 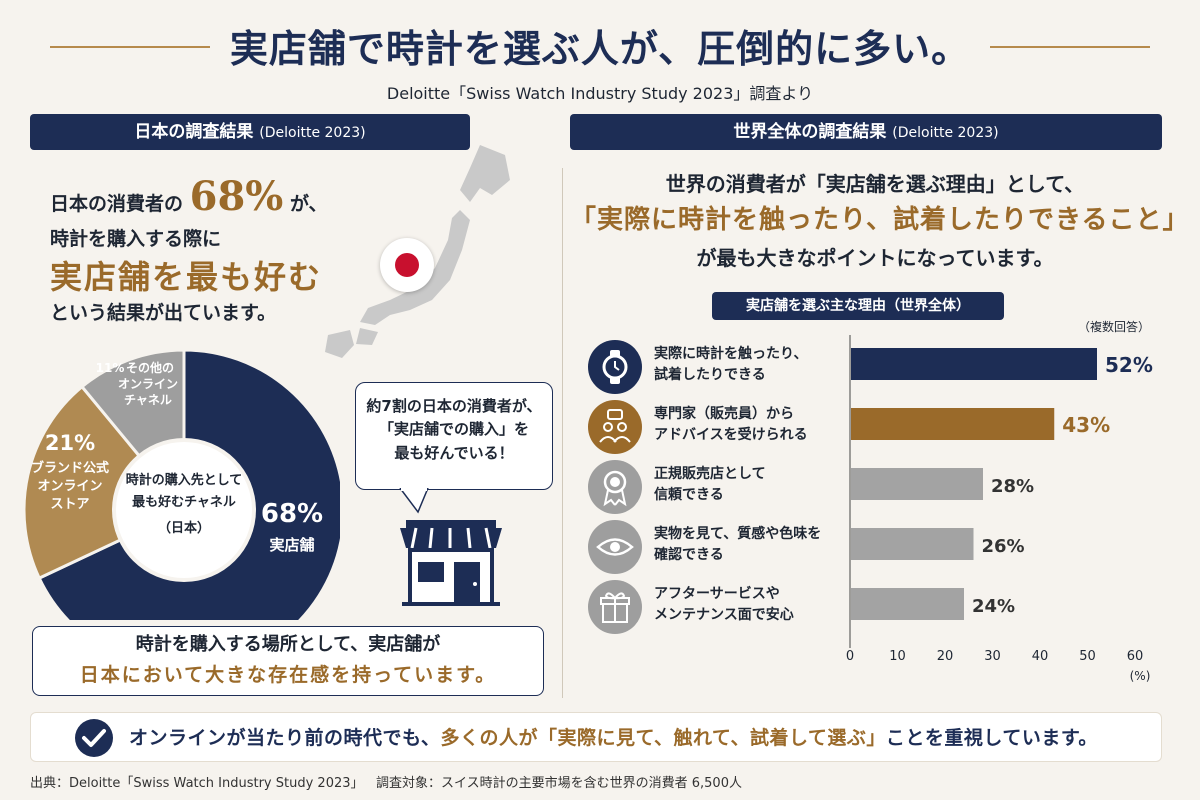 I want to click on callout-line2: 「実店舗での購入」を, so click(x=453, y=429).